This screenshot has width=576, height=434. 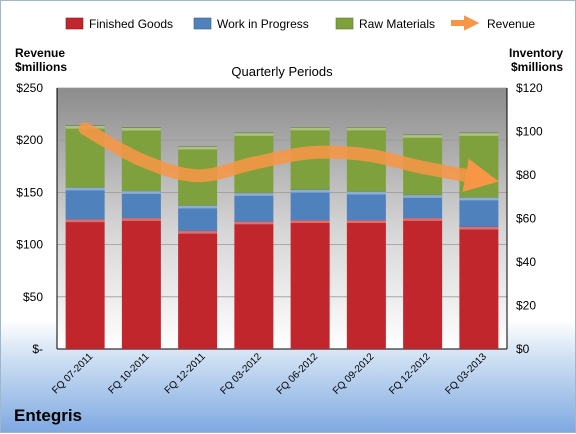 What do you see at coordinates (48, 416) in the screenshot?
I see `company-name: Entegris` at bounding box center [48, 416].